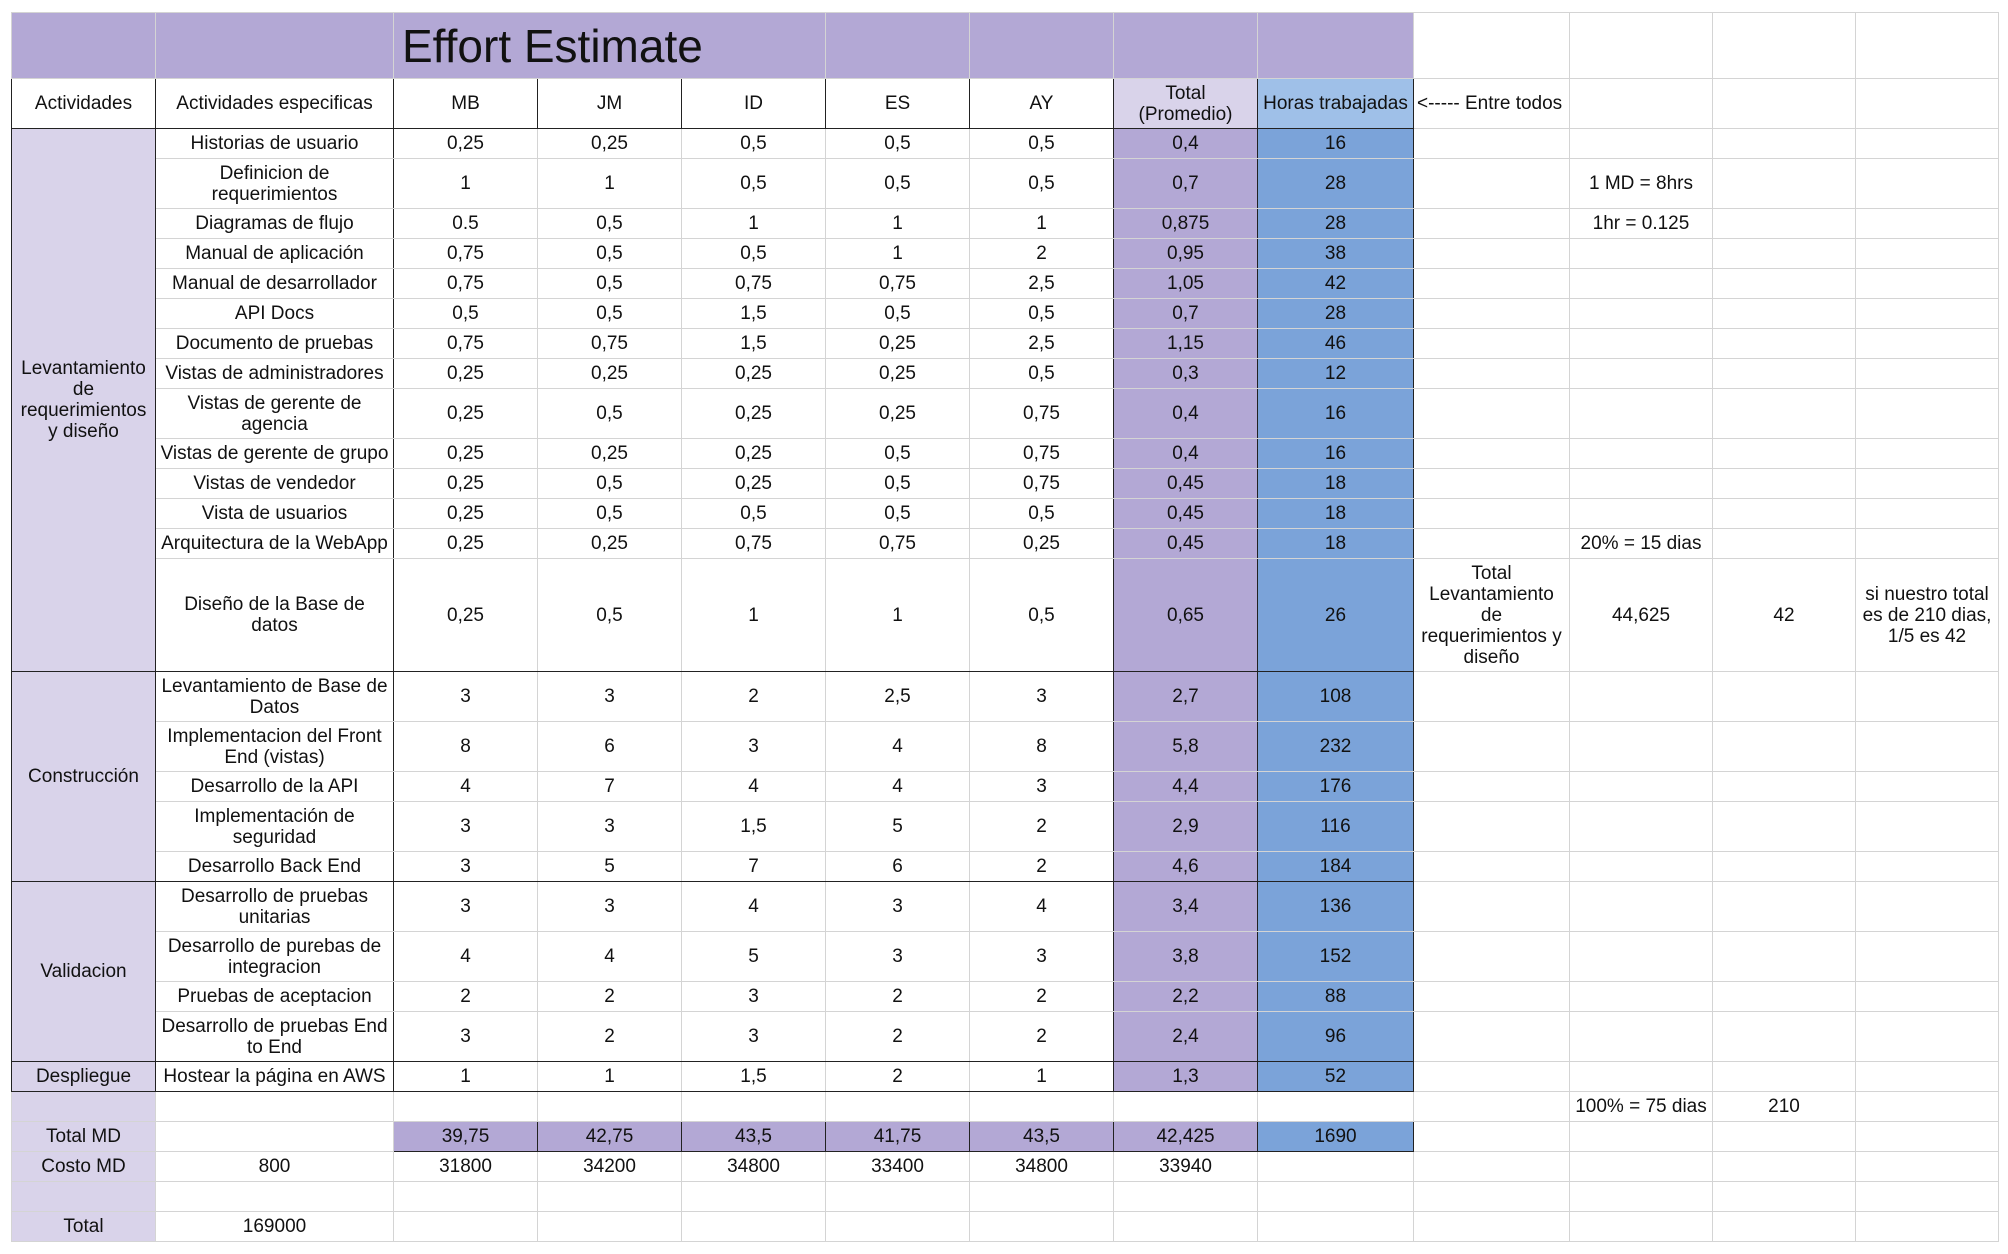 The width and height of the screenshot is (2008, 1254). What do you see at coordinates (465, 1166) in the screenshot?
I see `cost-md-value: 31800` at bounding box center [465, 1166].